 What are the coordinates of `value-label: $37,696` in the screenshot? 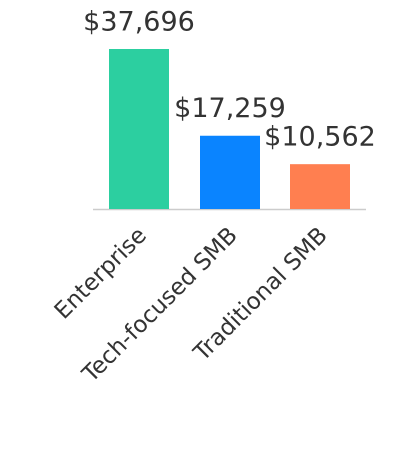 It's located at (139, 22).